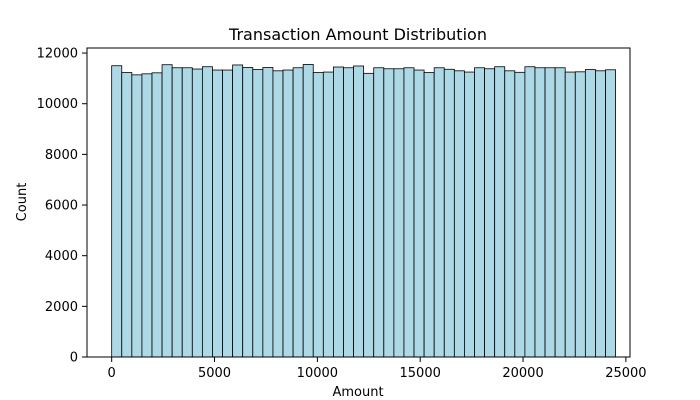 Image resolution: width=700 pixels, height=400 pixels. Describe the element at coordinates (420, 373) in the screenshot. I see `x-tick-label: 15000` at that location.